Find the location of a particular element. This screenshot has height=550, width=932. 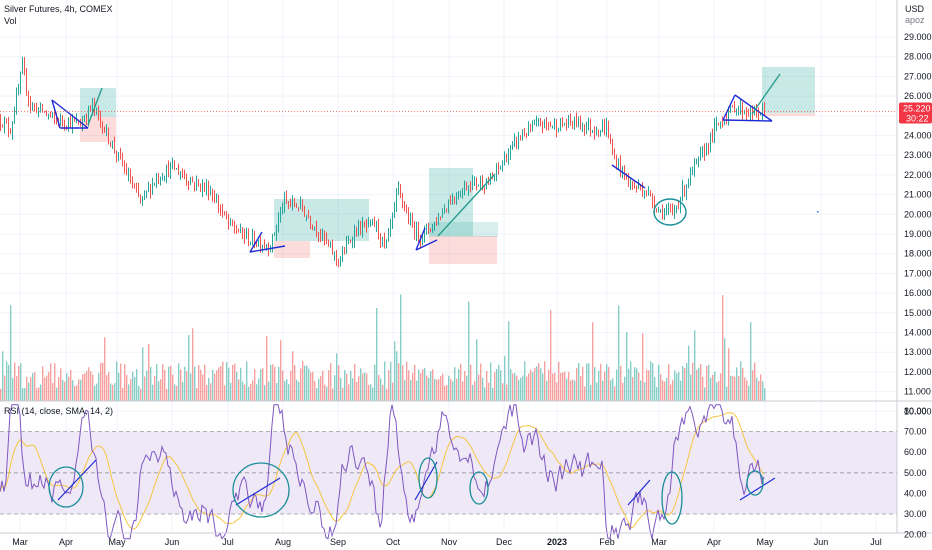

price-tick-label: 27.000 is located at coordinates (918, 76).